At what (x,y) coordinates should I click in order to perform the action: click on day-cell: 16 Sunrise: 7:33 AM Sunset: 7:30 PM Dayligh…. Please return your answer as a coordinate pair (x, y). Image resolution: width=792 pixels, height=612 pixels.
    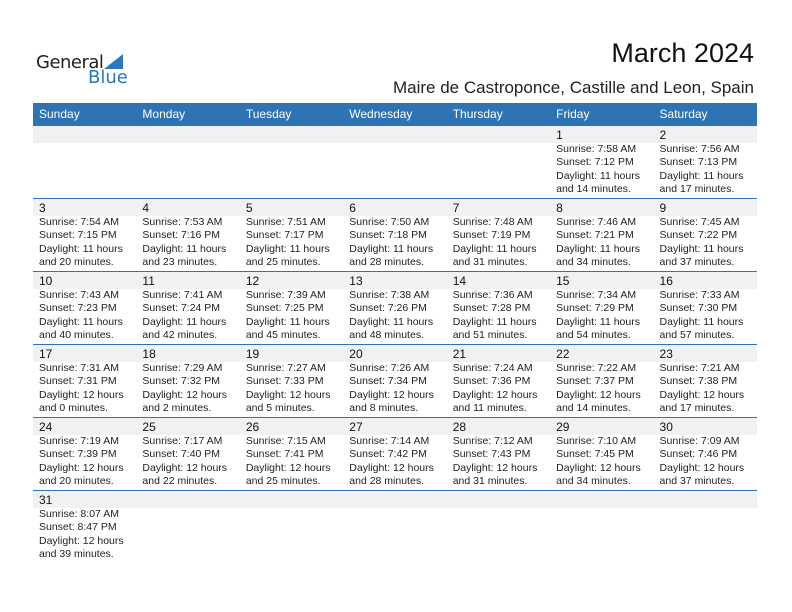
    Looking at the image, I should click on (705, 308).